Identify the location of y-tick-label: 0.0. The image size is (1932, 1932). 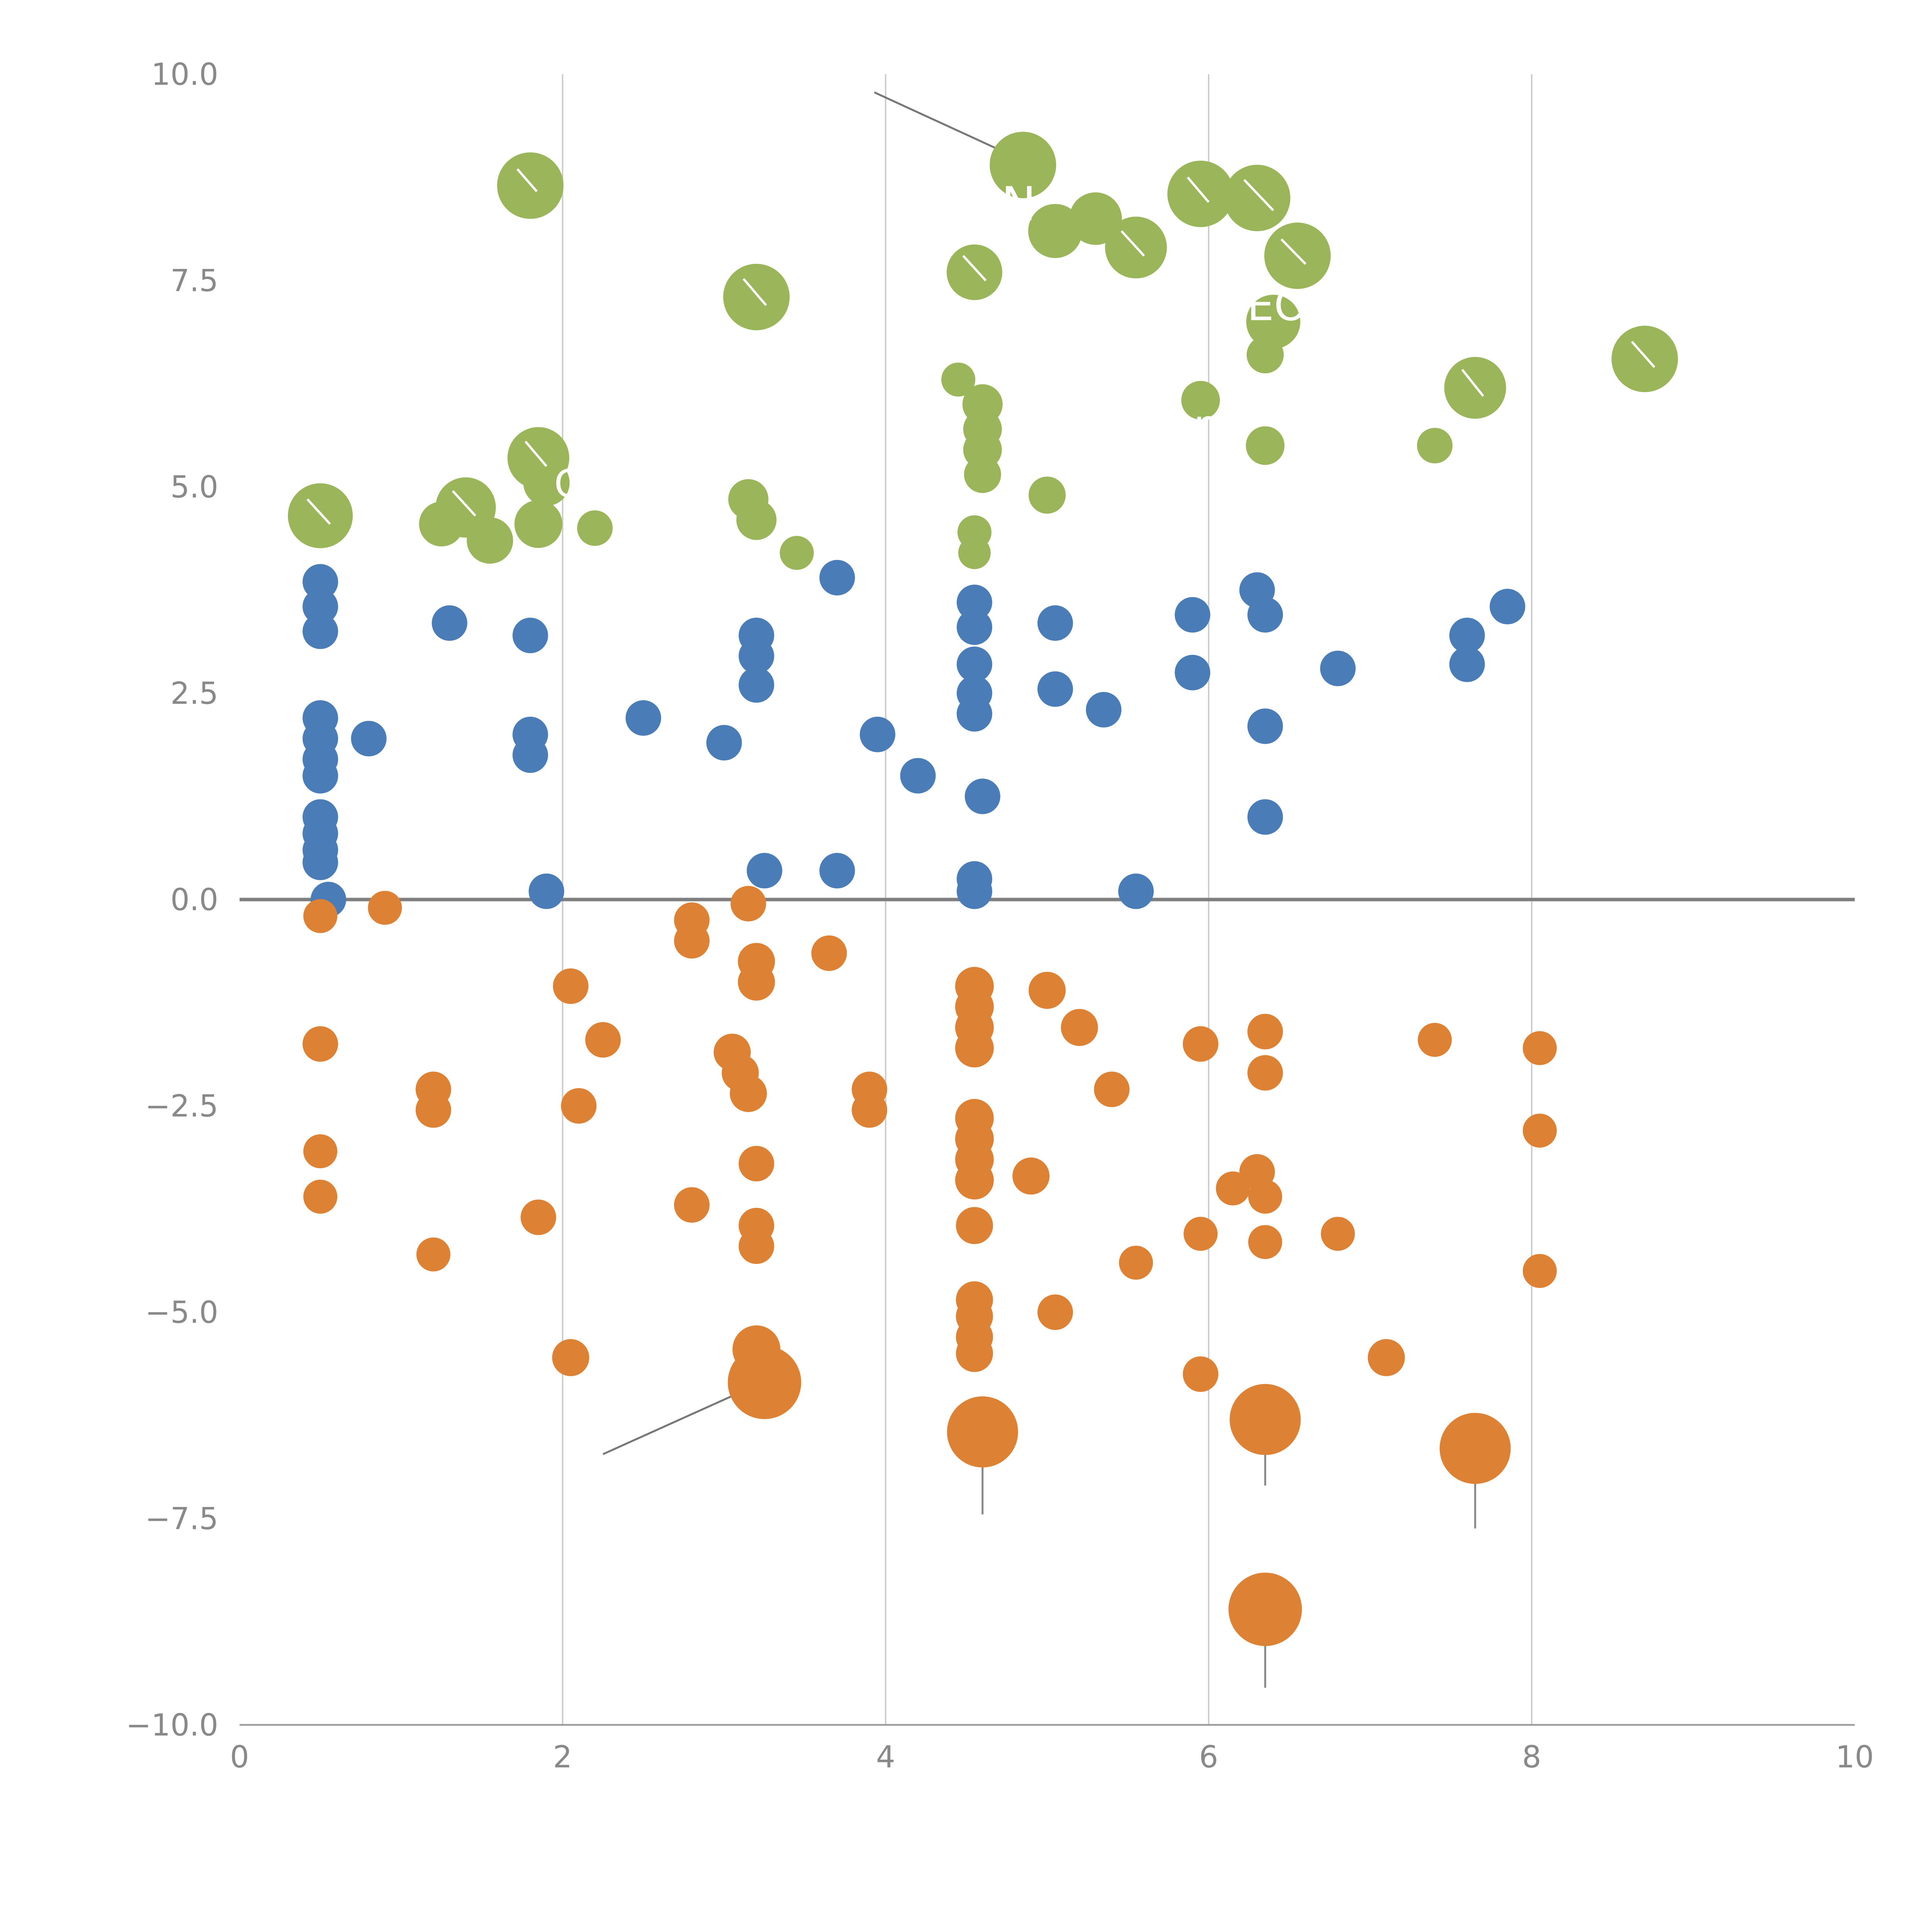
(194, 900).